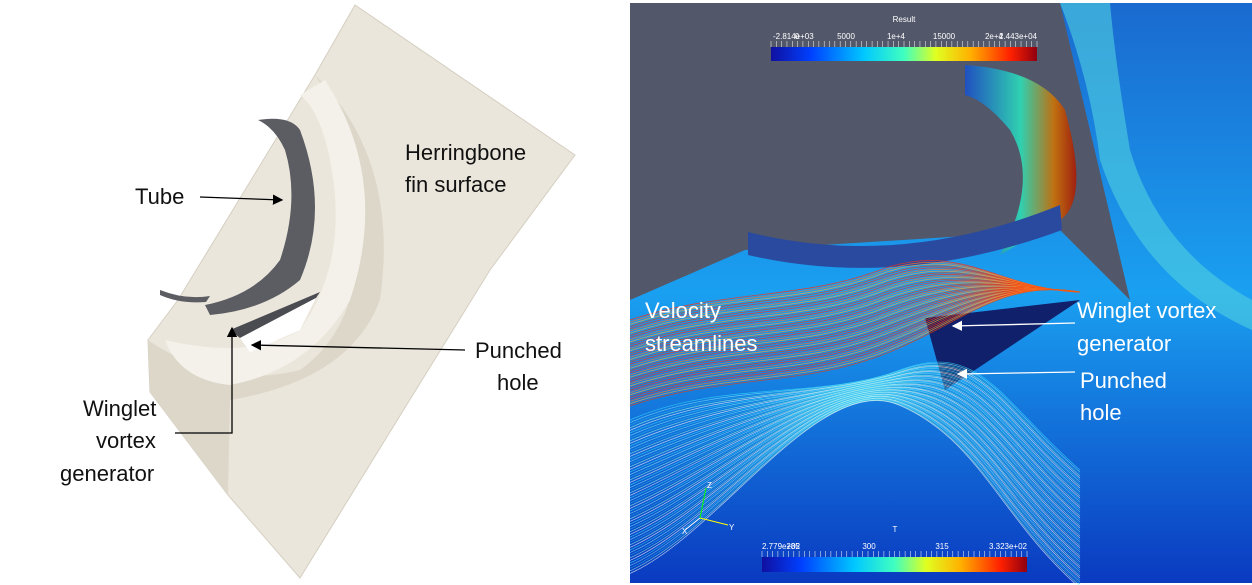 The image size is (1252, 585). Describe the element at coordinates (944, 36) in the screenshot. I see `colorbar-label: 15000` at that location.